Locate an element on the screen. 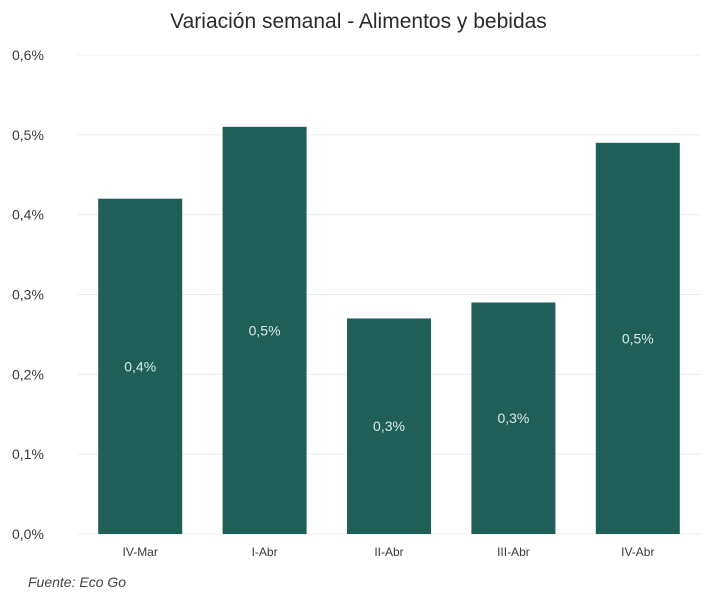 Image resolution: width=717 pixels, height=598 pixels. y-tick-label: 0,3% is located at coordinates (28, 295).